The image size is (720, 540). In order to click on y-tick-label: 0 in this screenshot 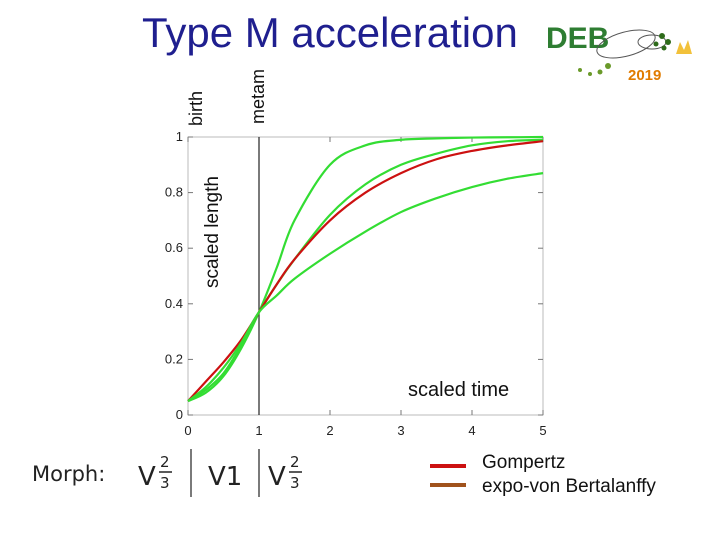, I will do `click(179, 414)`.